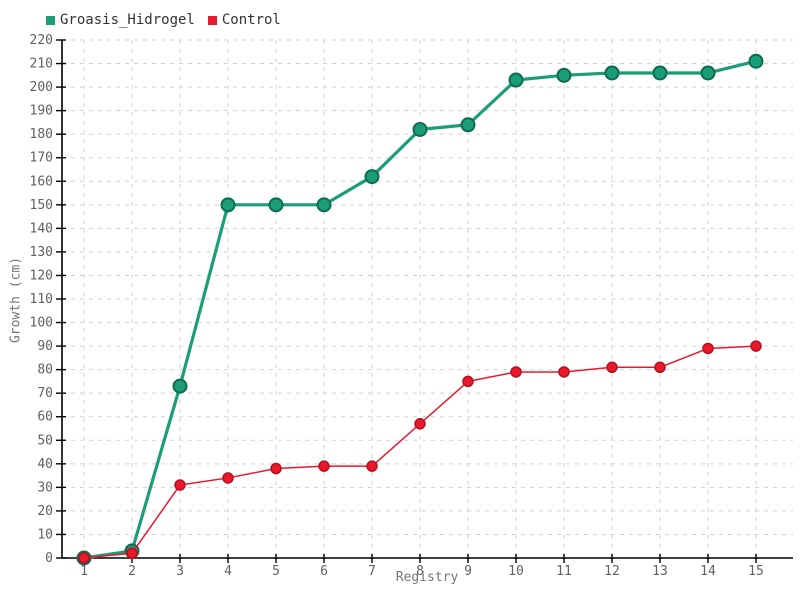 The width and height of the screenshot is (800, 600). I want to click on x-axis-ticks: 1 2 3 4 5 6 7 8 9 10 11 12 13 14 15, so click(422, 566).